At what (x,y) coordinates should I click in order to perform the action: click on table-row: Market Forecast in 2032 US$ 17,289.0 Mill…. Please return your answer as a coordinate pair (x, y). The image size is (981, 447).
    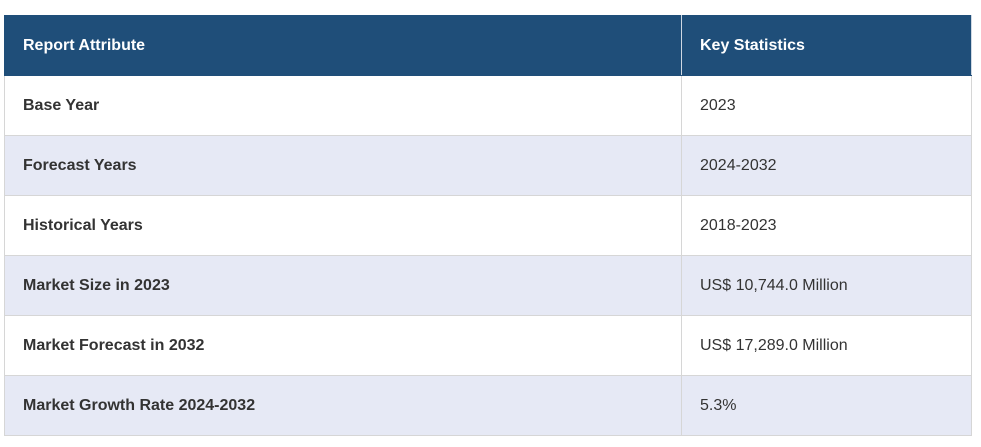
    Looking at the image, I should click on (488, 345).